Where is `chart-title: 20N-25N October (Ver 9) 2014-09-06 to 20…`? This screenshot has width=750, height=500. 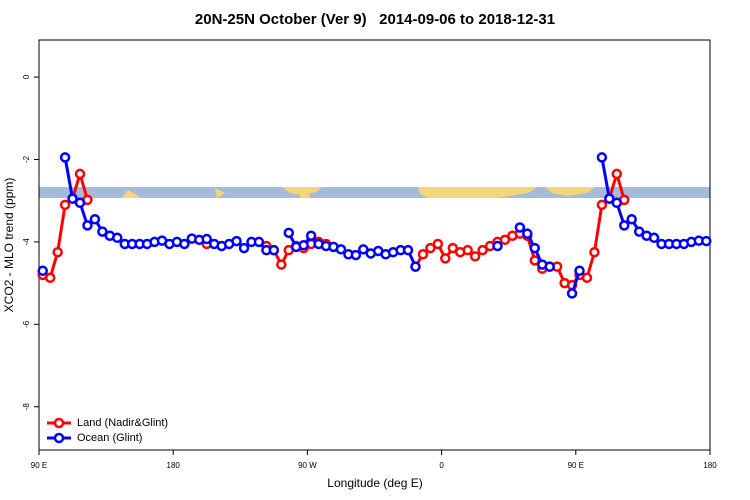 chart-title: 20N-25N October (Ver 9) 2014-09-06 to 20… is located at coordinates (375, 19).